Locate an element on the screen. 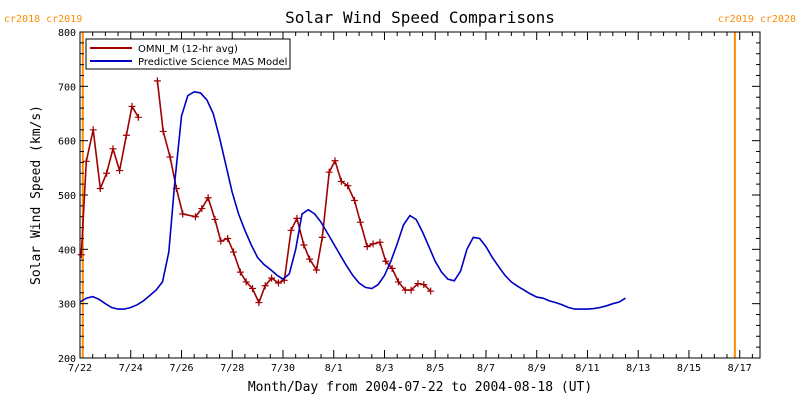 This screenshot has height=400, width=800. x-tick-label: 8/1 is located at coordinates (334, 368).